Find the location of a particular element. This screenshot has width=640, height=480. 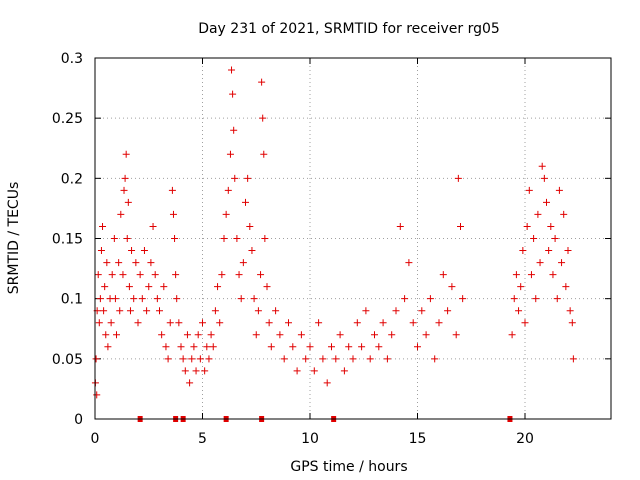

y-tick-label: 0.3 is located at coordinates (72, 59).